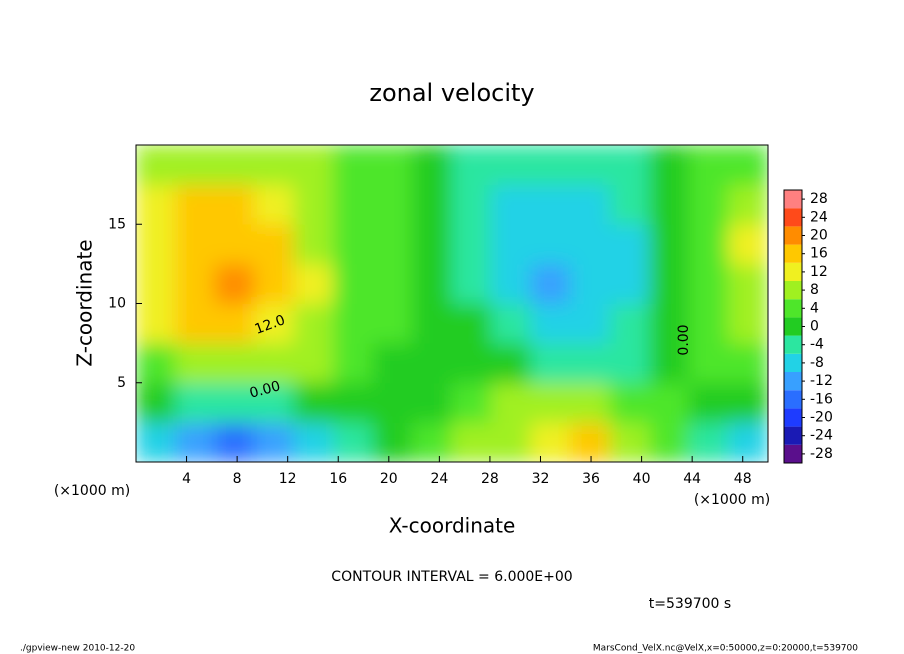  Describe the element at coordinates (452, 526) in the screenshot. I see `x-axis-label: X-coordinate` at that location.